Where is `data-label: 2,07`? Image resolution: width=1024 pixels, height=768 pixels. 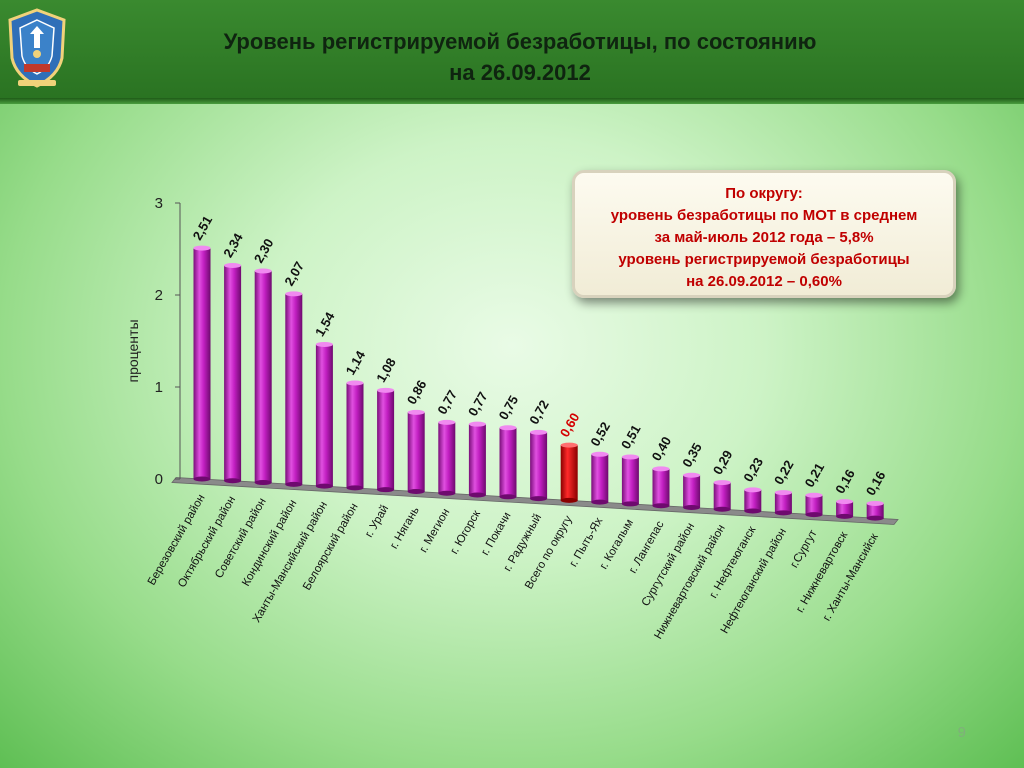
data-label: 2,07 is located at coordinates (294, 273).